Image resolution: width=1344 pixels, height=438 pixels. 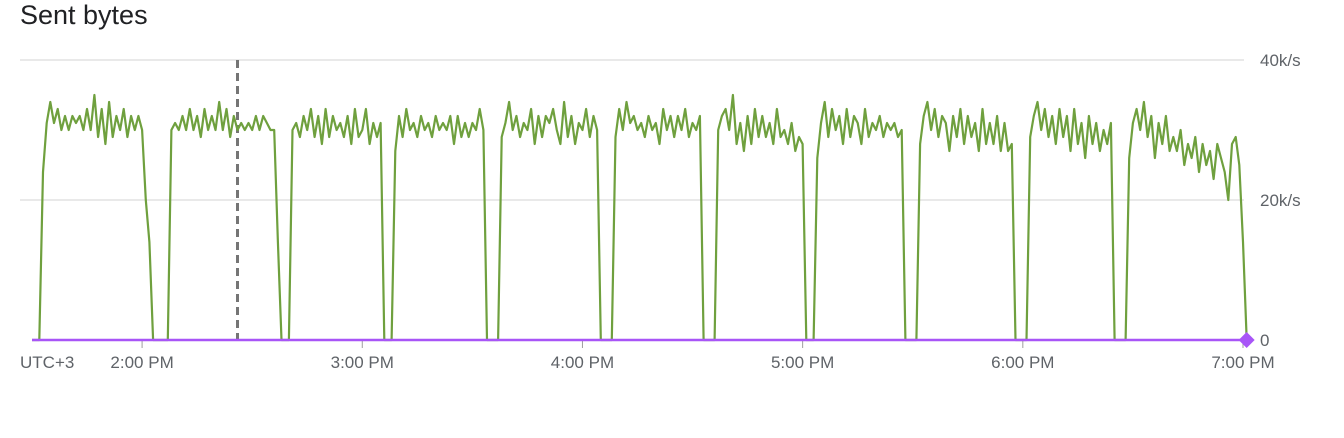 I want to click on x-tick-label: 5:00 PM, so click(x=802, y=362).